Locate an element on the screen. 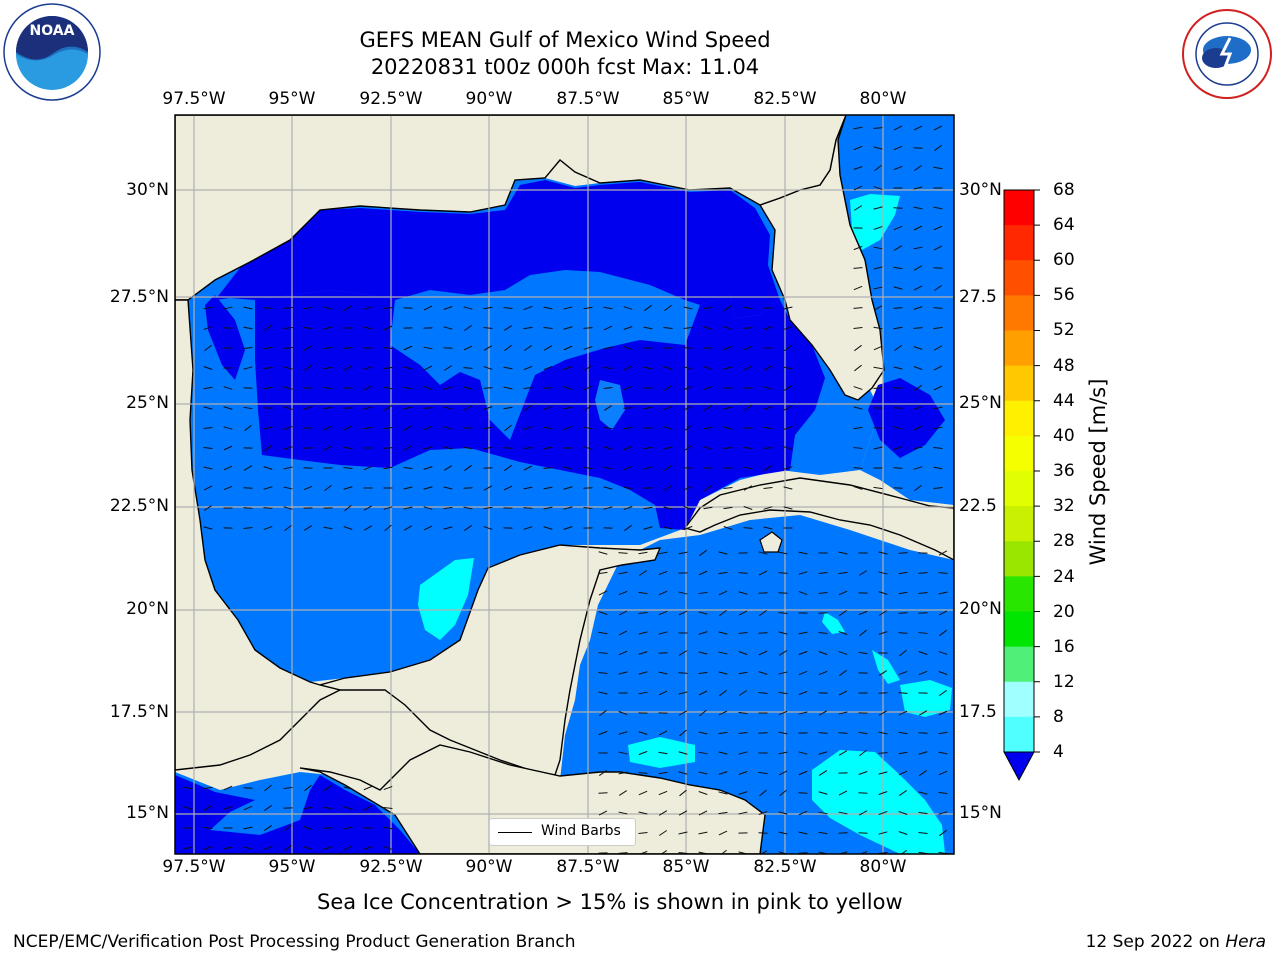  lon-tick: 85°W is located at coordinates (686, 99).